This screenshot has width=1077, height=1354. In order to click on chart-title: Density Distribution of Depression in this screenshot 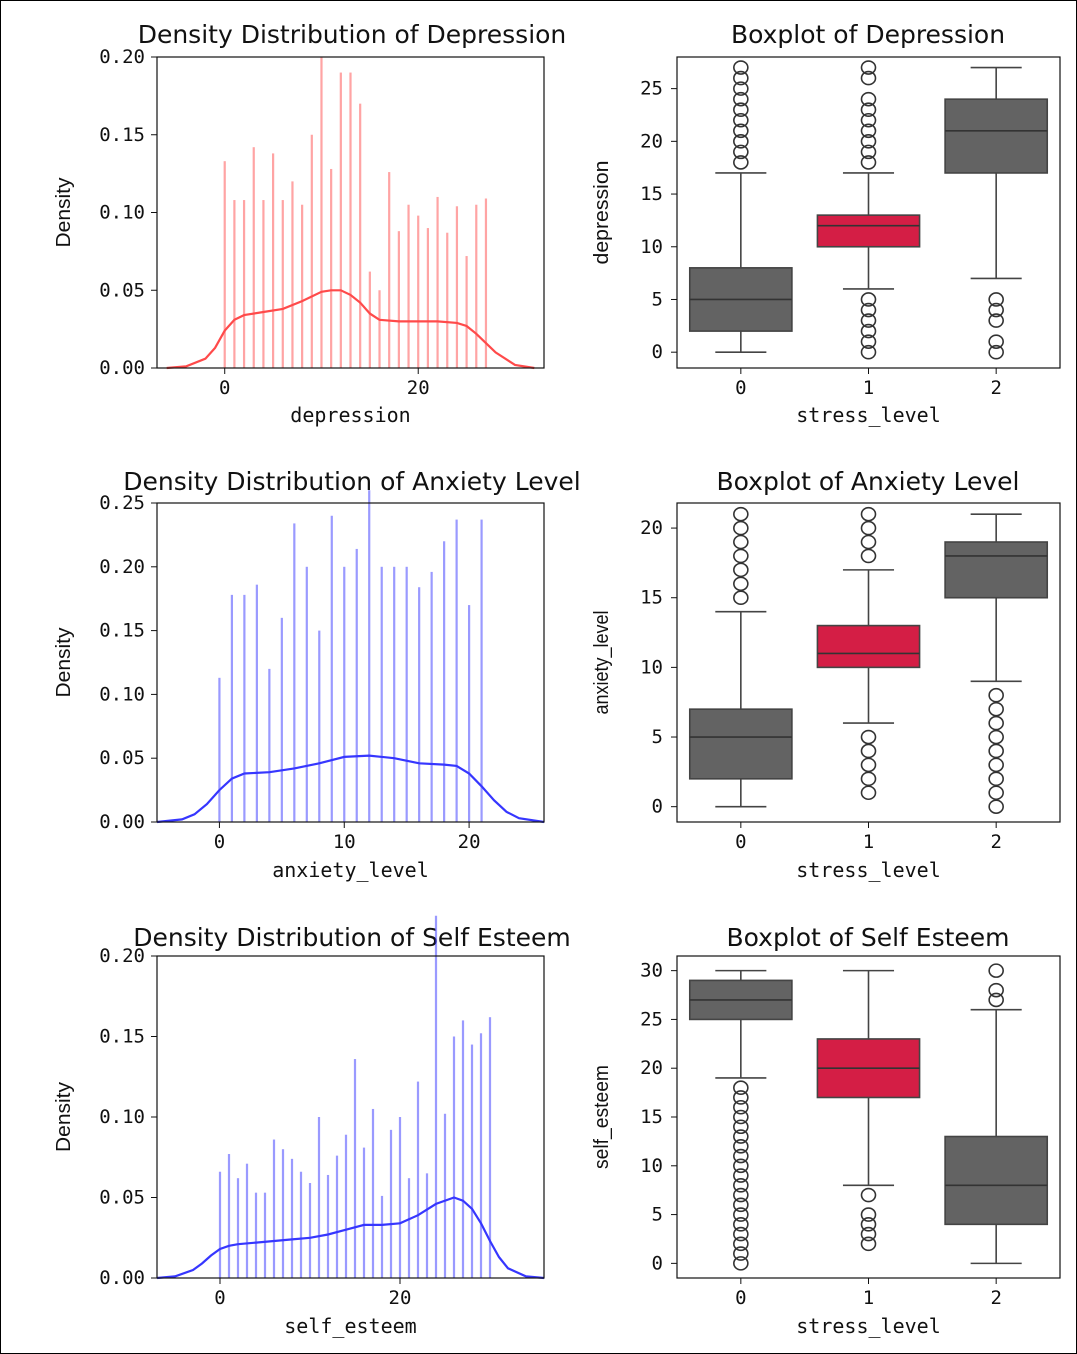, I will do `click(352, 34)`.